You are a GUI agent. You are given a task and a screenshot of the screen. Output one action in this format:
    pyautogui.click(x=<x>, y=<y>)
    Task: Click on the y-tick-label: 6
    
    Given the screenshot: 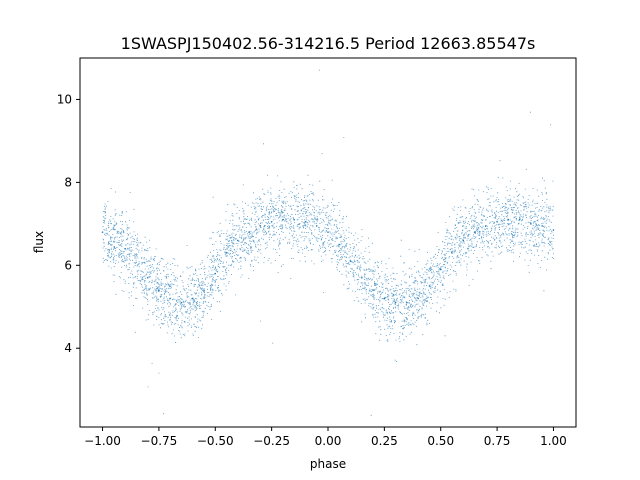 What is the action you would take?
    pyautogui.click(x=68, y=265)
    